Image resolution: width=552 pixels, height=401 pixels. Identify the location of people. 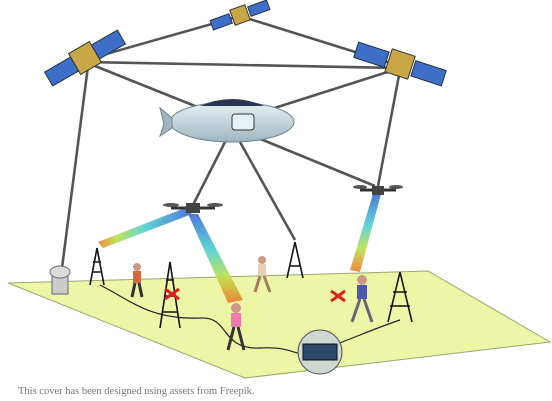
(252, 303).